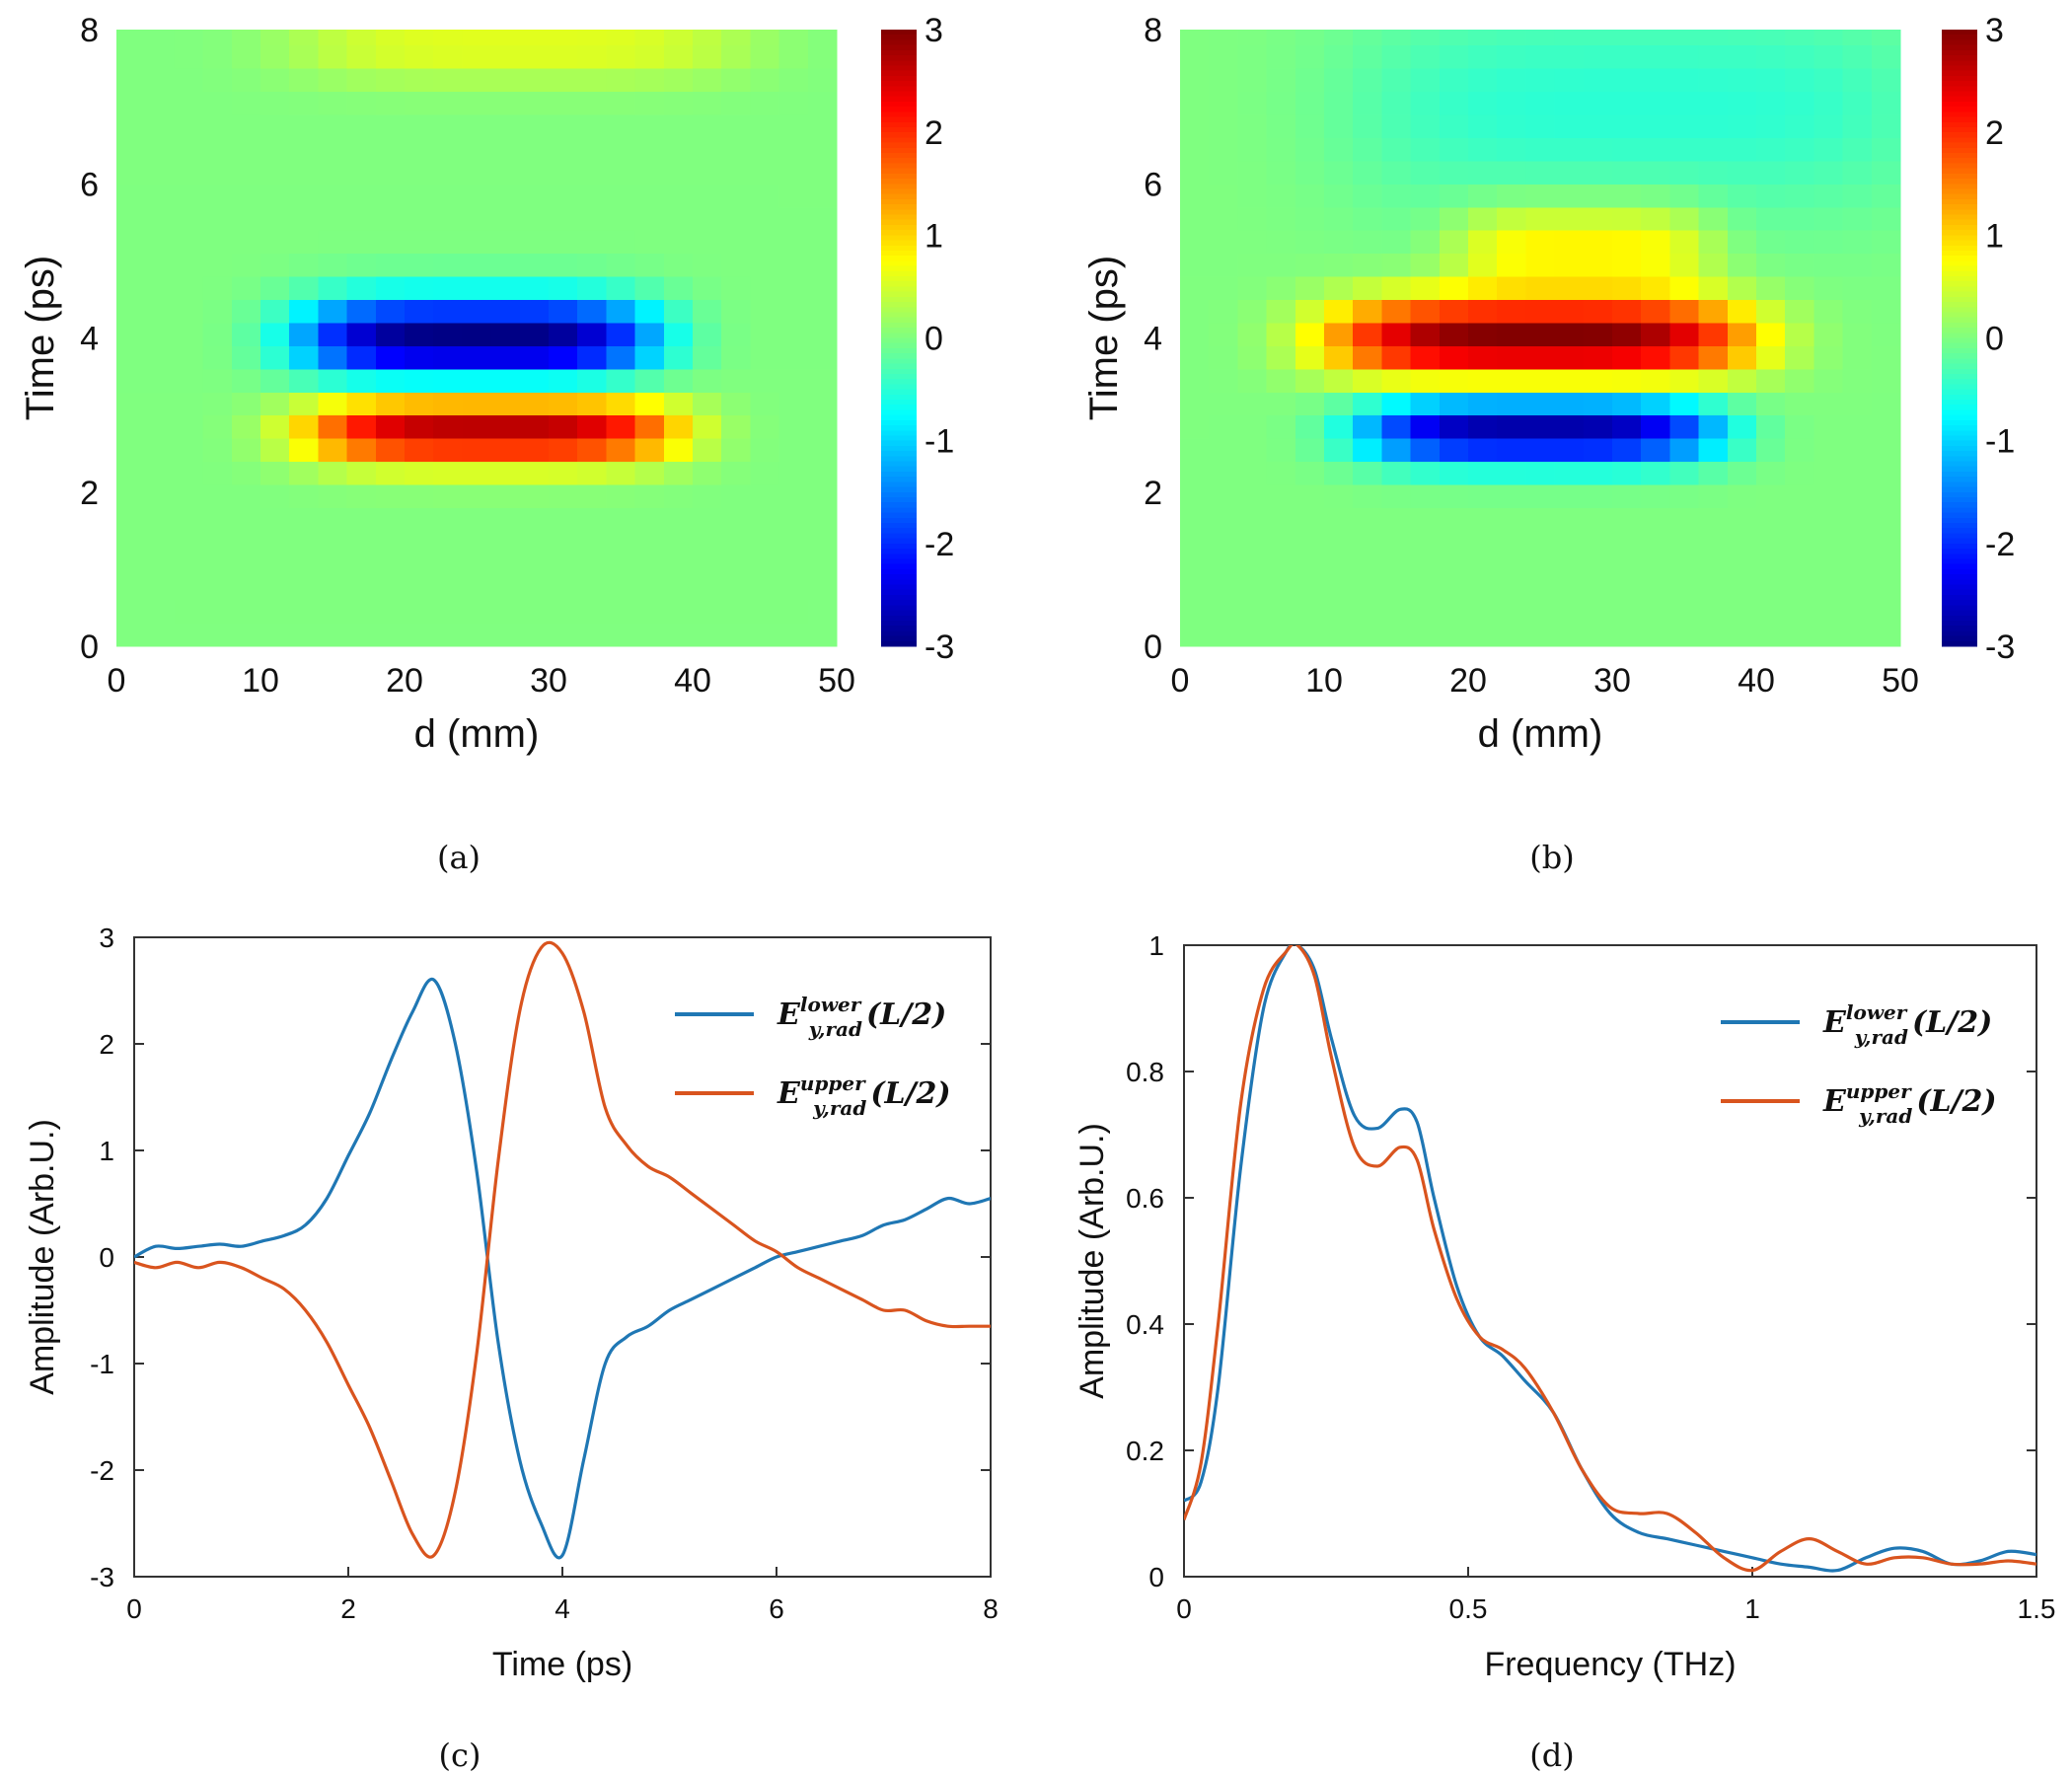 This screenshot has height=1774, width=2072. What do you see at coordinates (562, 1664) in the screenshot?
I see `x-axis-label: Time (ps)` at bounding box center [562, 1664].